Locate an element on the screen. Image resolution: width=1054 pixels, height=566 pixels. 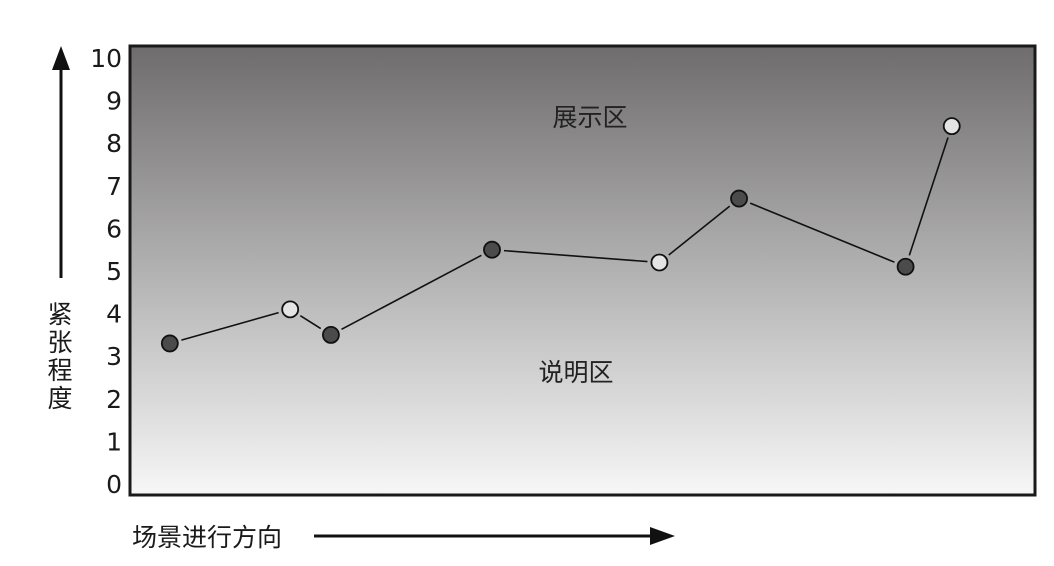
zone-label-top: 展示区 is located at coordinates (589, 117).